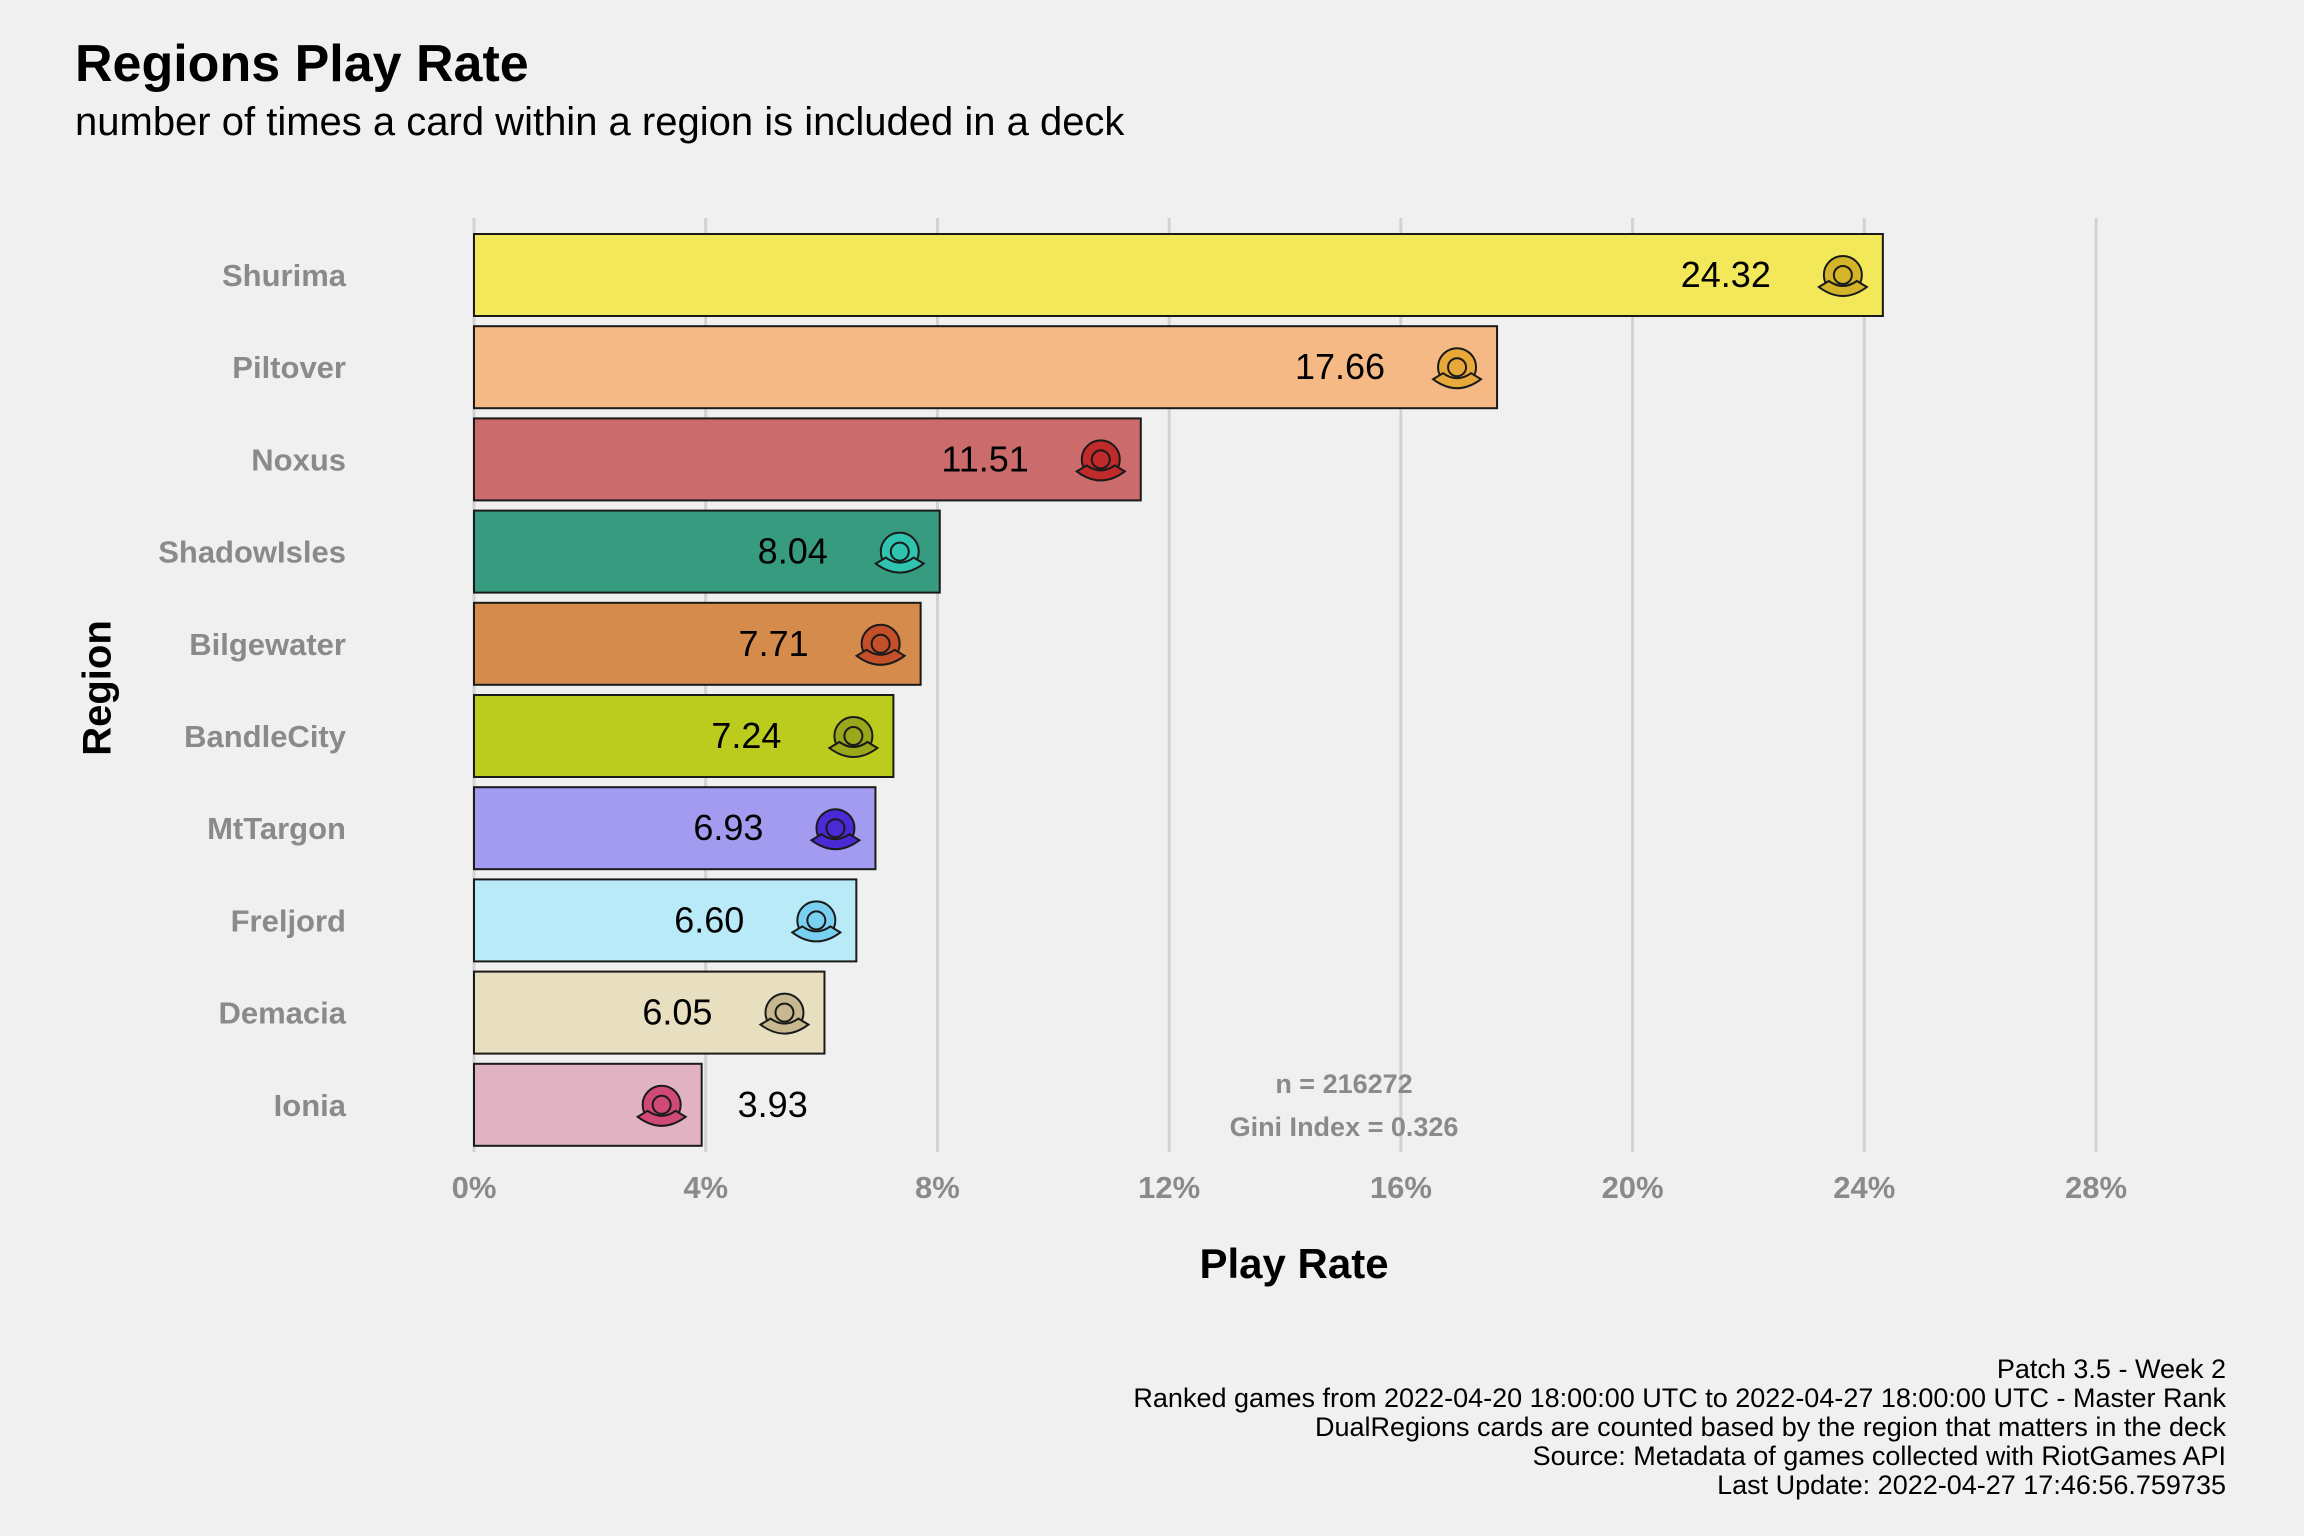 The height and width of the screenshot is (1536, 2304). Describe the element at coordinates (265, 736) in the screenshot. I see `region-label: BandleCity` at that location.